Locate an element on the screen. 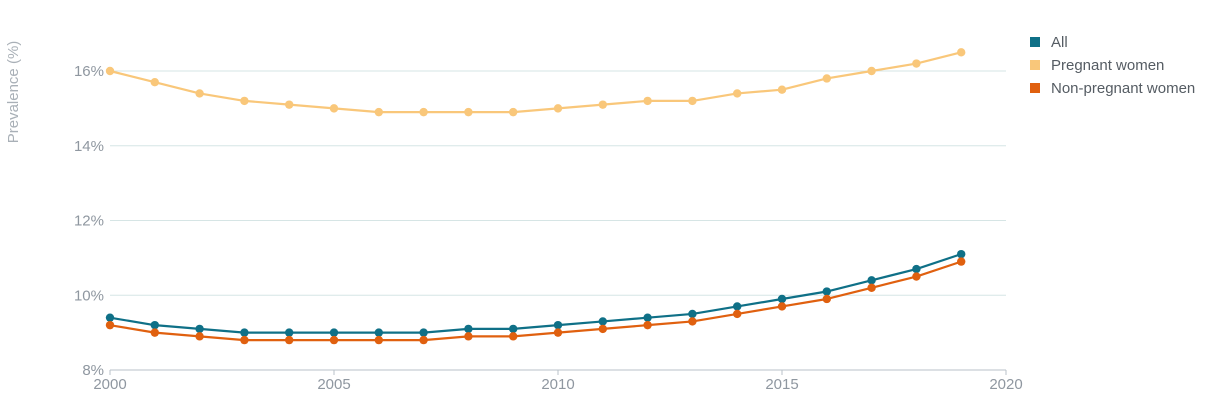 This screenshot has height=403, width=1230. y-tick-label: 10% is located at coordinates (89, 295).